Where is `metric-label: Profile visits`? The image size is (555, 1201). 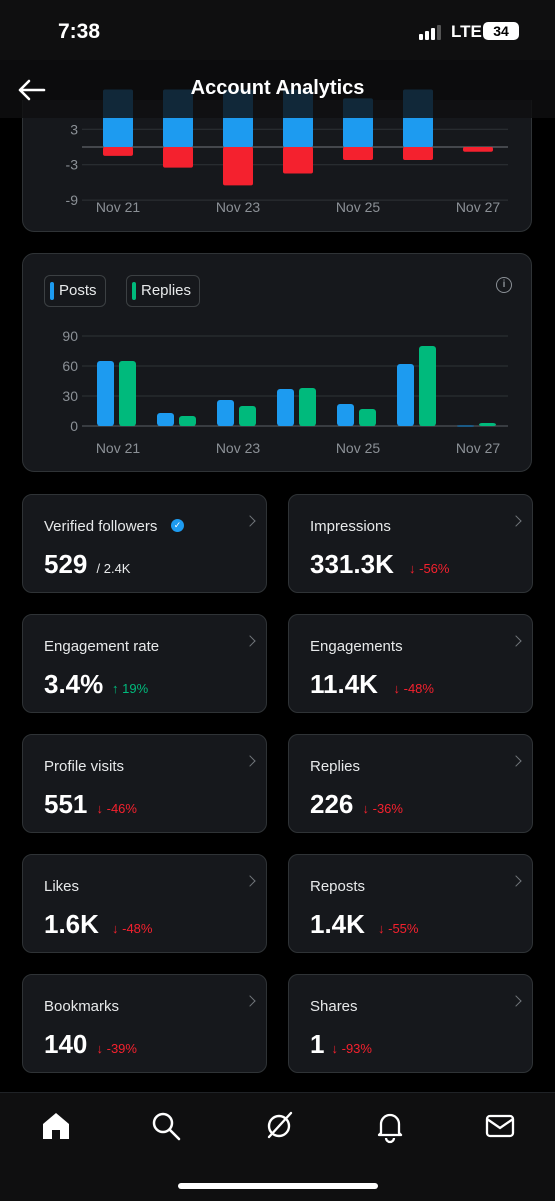
metric-label: Profile visits is located at coordinates (84, 766).